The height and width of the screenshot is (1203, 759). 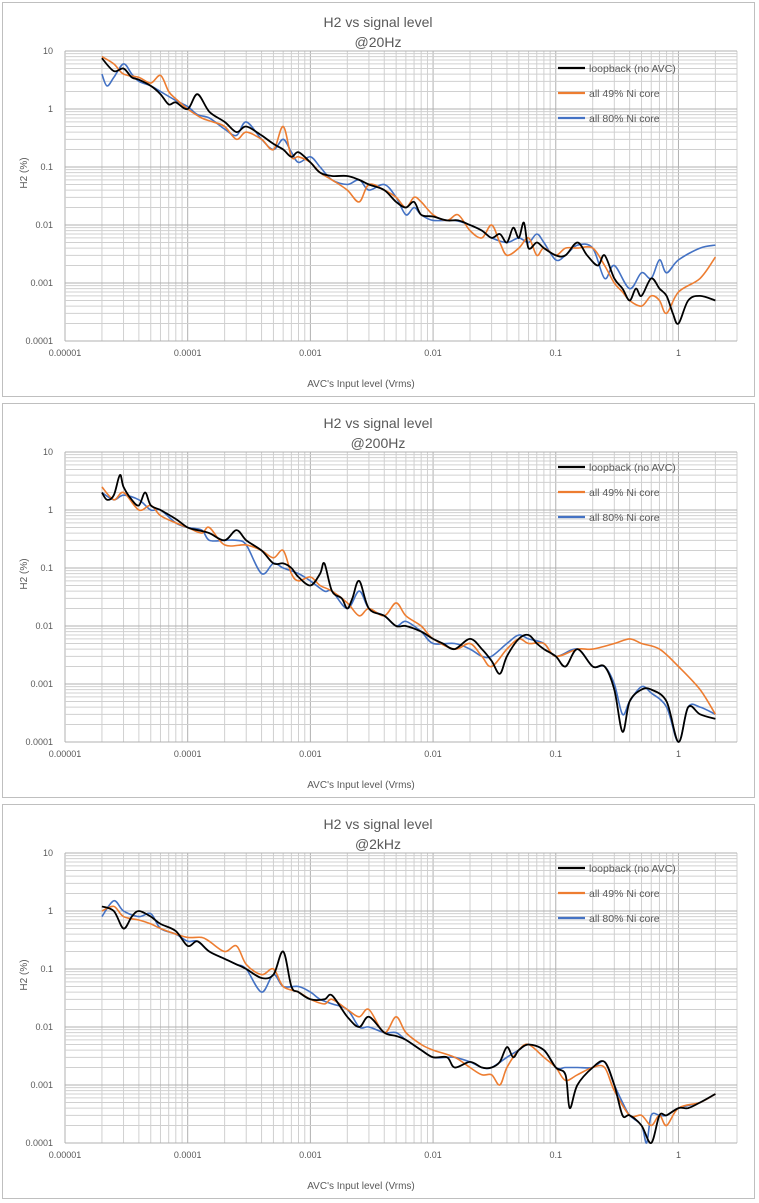 I want to click on chart-subtitle: @20Hz, so click(x=378, y=42).